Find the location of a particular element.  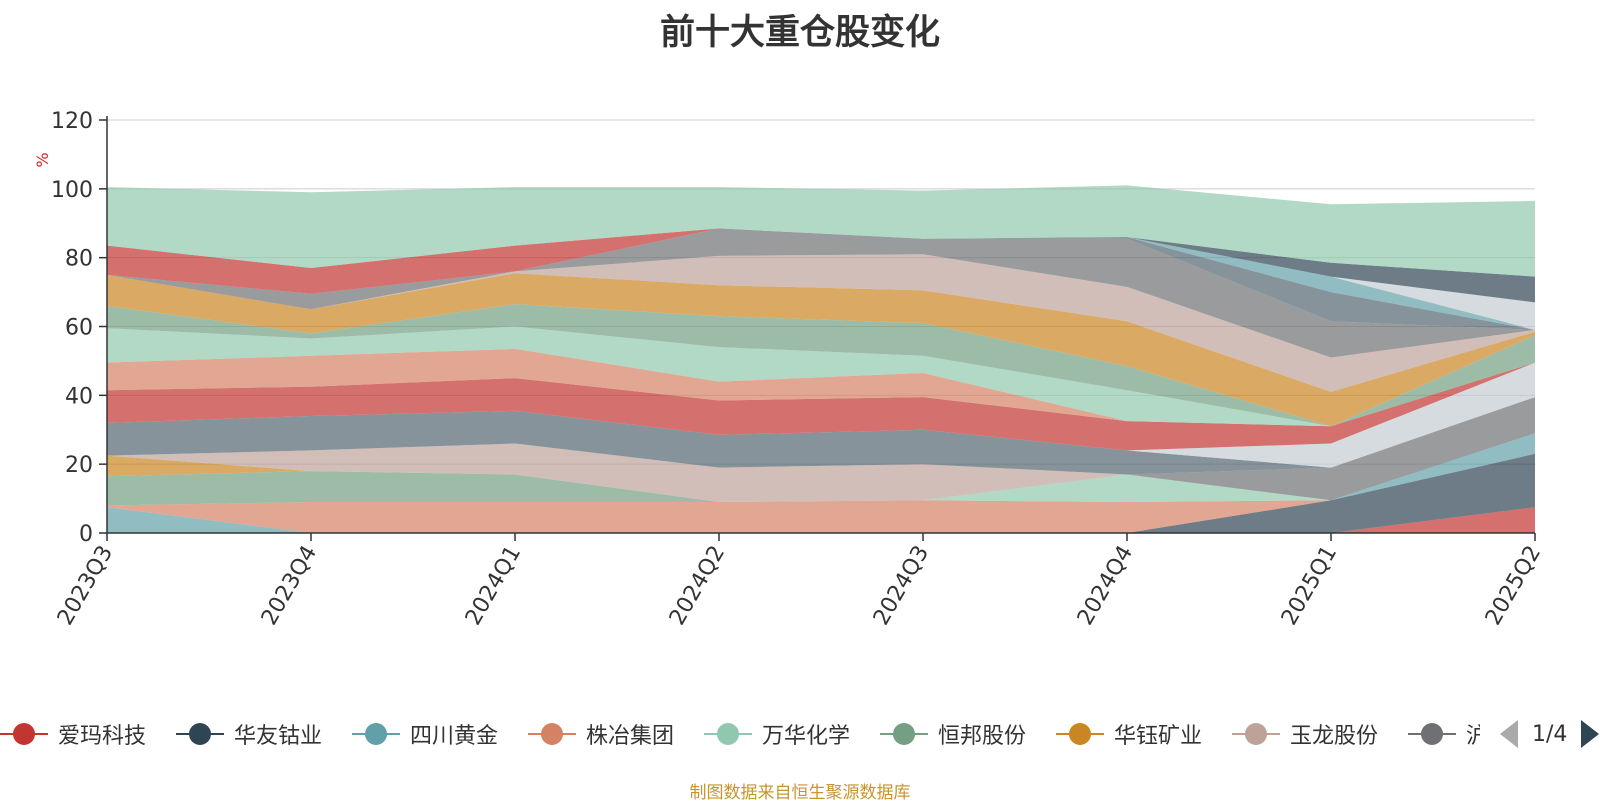

area-series-万华化学 is located at coordinates (821, 469).